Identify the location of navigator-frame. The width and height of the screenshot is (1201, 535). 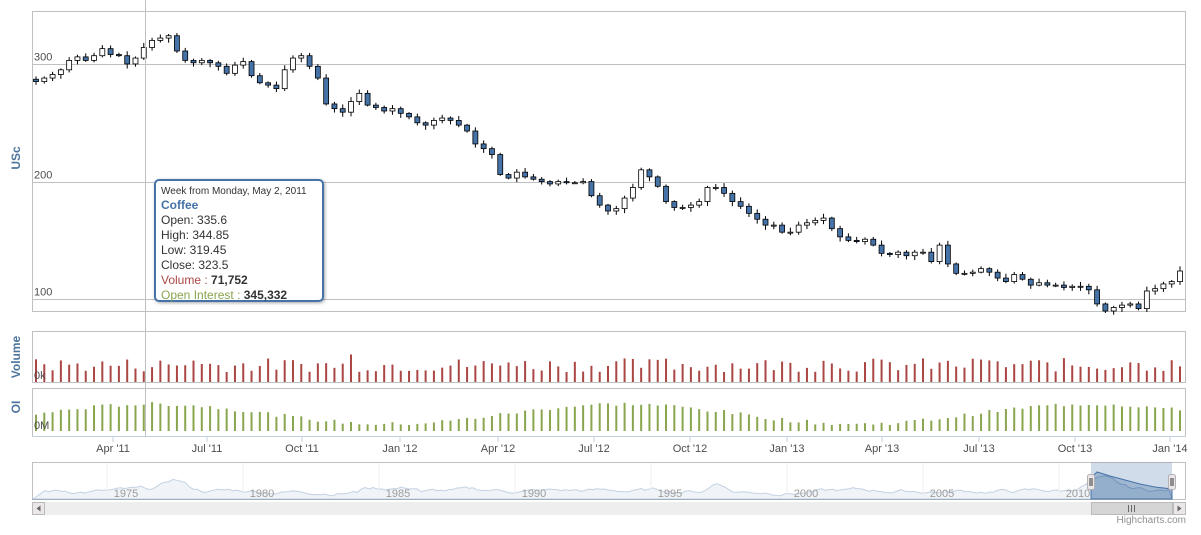
(609, 481).